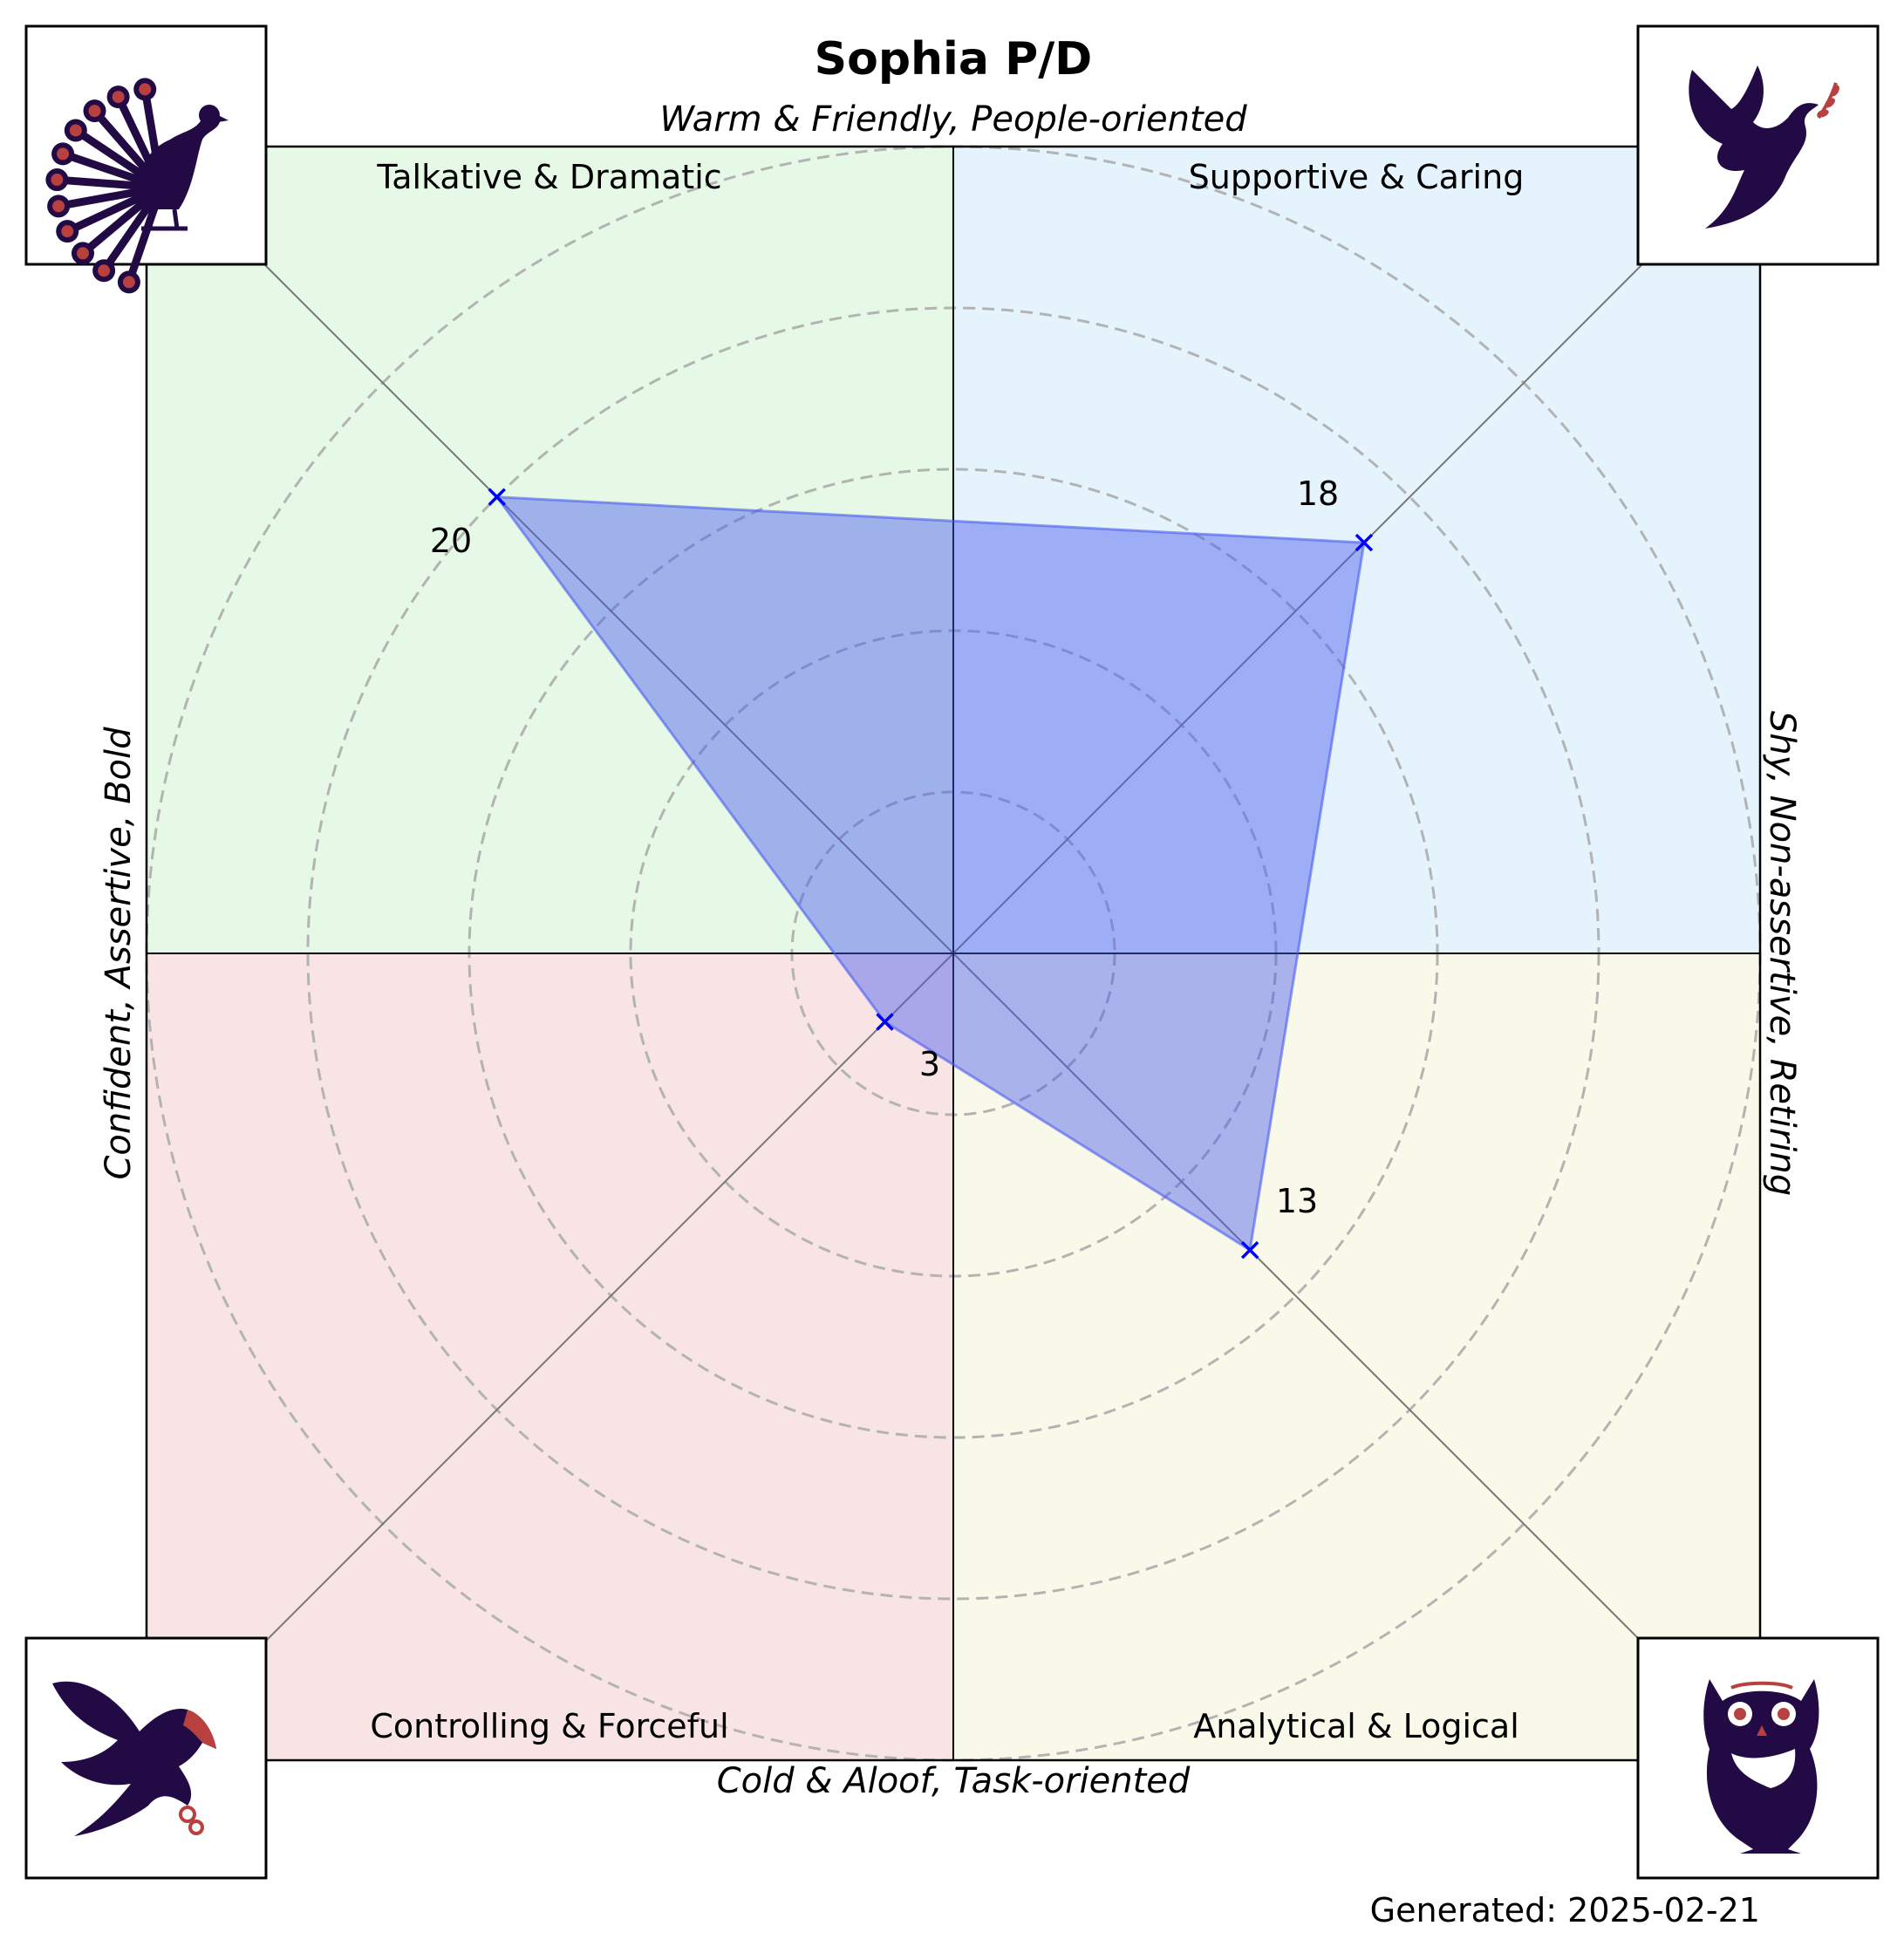 Image resolution: width=1904 pixels, height=1953 pixels. Describe the element at coordinates (1249, 1250) in the screenshot. I see `data-point-bottom-right` at that location.